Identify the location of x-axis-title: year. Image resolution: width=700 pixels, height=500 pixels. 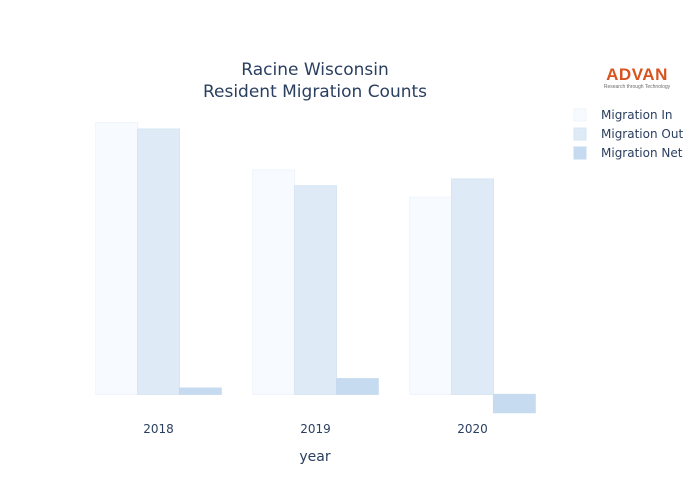
(314, 457).